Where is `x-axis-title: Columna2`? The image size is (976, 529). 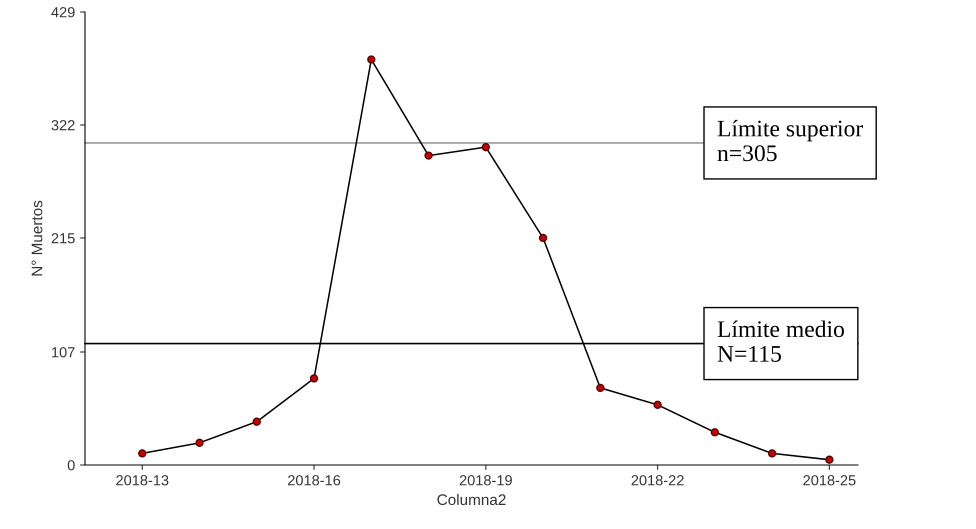 x-axis-title: Columna2 is located at coordinates (471, 500).